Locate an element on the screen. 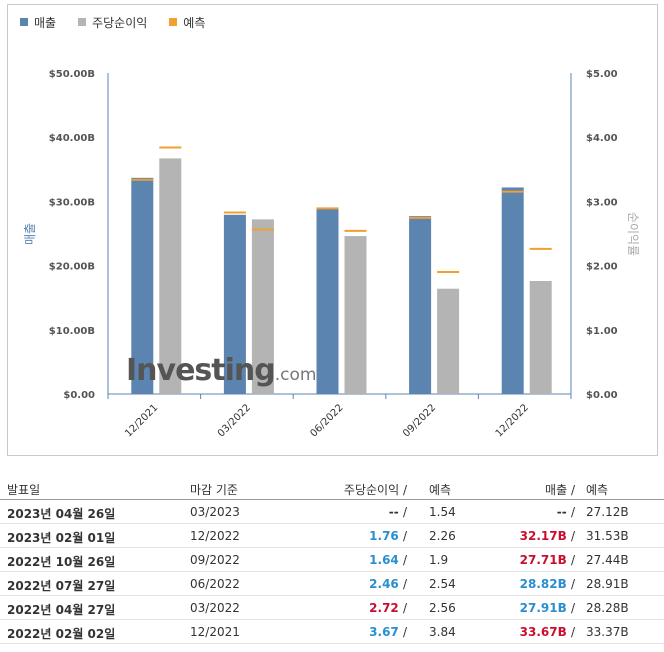  legend-label-eps: 주당순이익 is located at coordinates (120, 22).